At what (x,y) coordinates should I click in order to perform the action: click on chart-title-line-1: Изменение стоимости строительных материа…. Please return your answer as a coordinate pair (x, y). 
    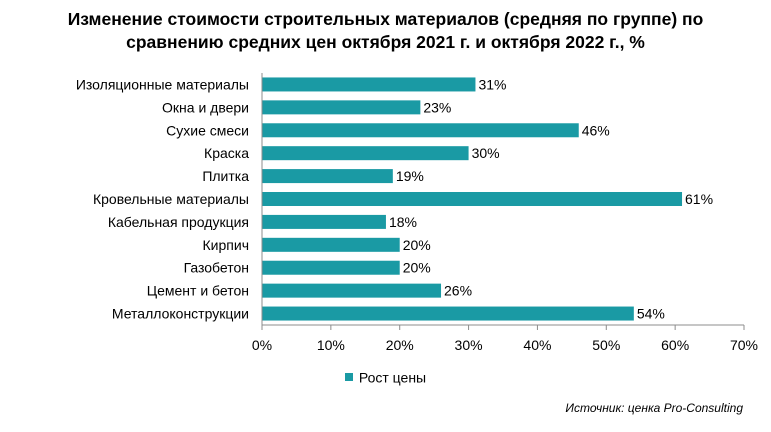
    Looking at the image, I should click on (385, 19).